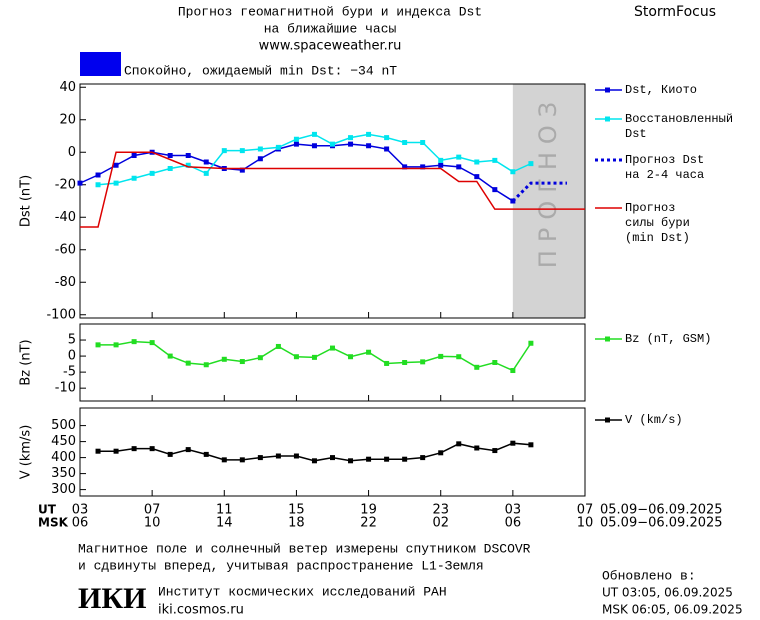 The height and width of the screenshot is (620, 760). I want to click on x2-range: 05.09−06.09.2025, so click(661, 523).